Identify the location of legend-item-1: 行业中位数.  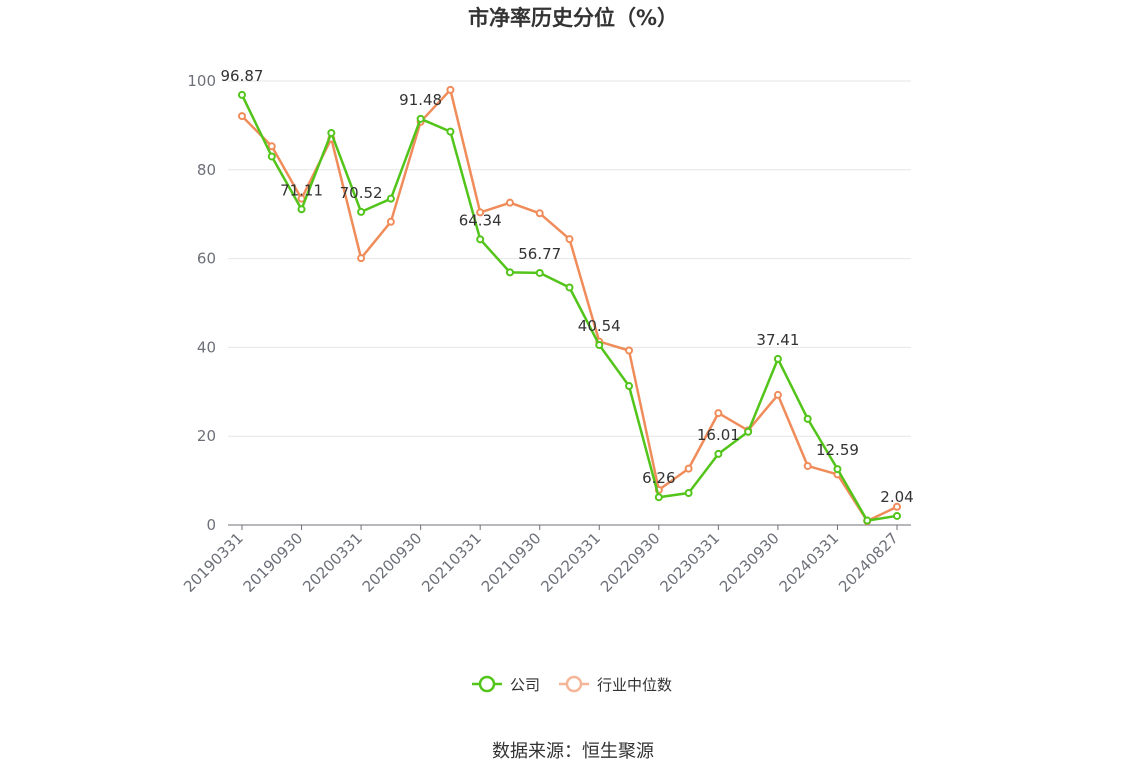
(615, 684).